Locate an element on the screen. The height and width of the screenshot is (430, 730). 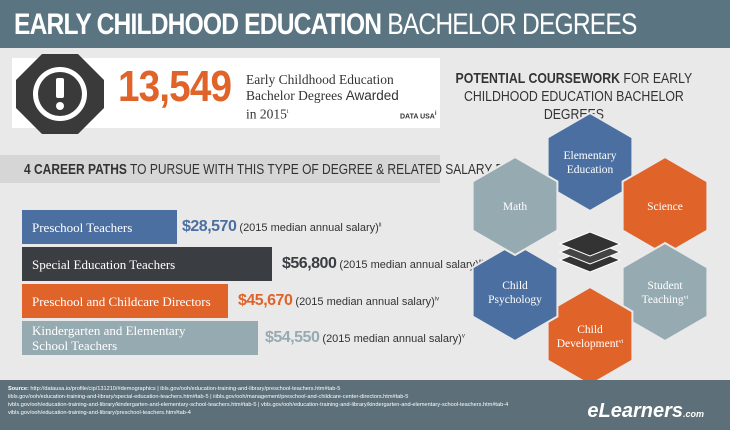
career-salary: $45,670 (2015 median annual salary)iv is located at coordinates (339, 300).